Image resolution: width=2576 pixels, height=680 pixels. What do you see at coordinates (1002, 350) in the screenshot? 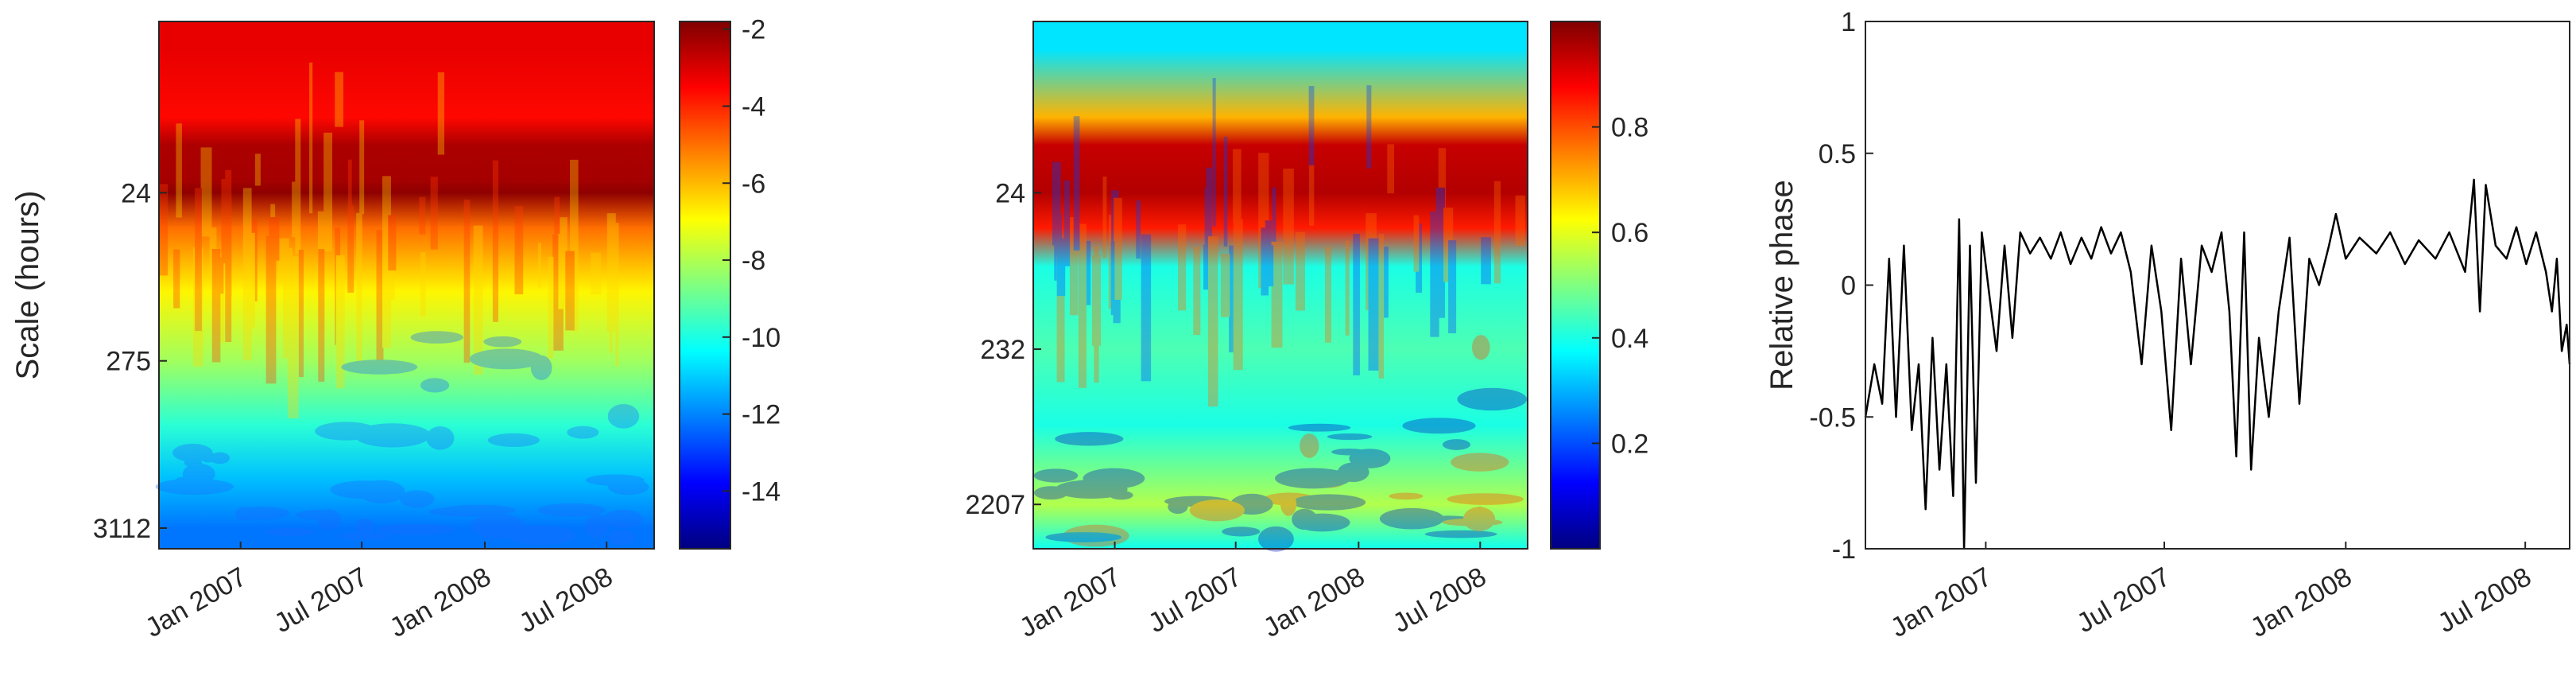
I see `ytick-label: 232` at bounding box center [1002, 350].